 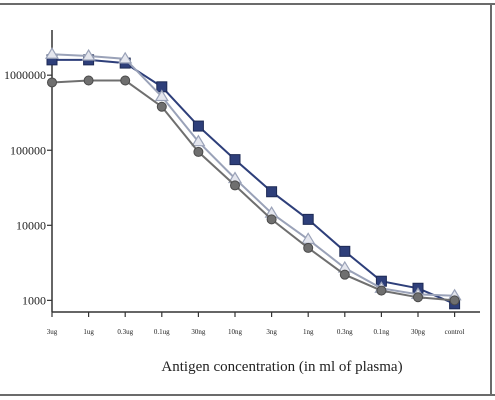 I want to click on x-axis-label: Antigen concentration (in ml of plasma), so click(x=281, y=367).